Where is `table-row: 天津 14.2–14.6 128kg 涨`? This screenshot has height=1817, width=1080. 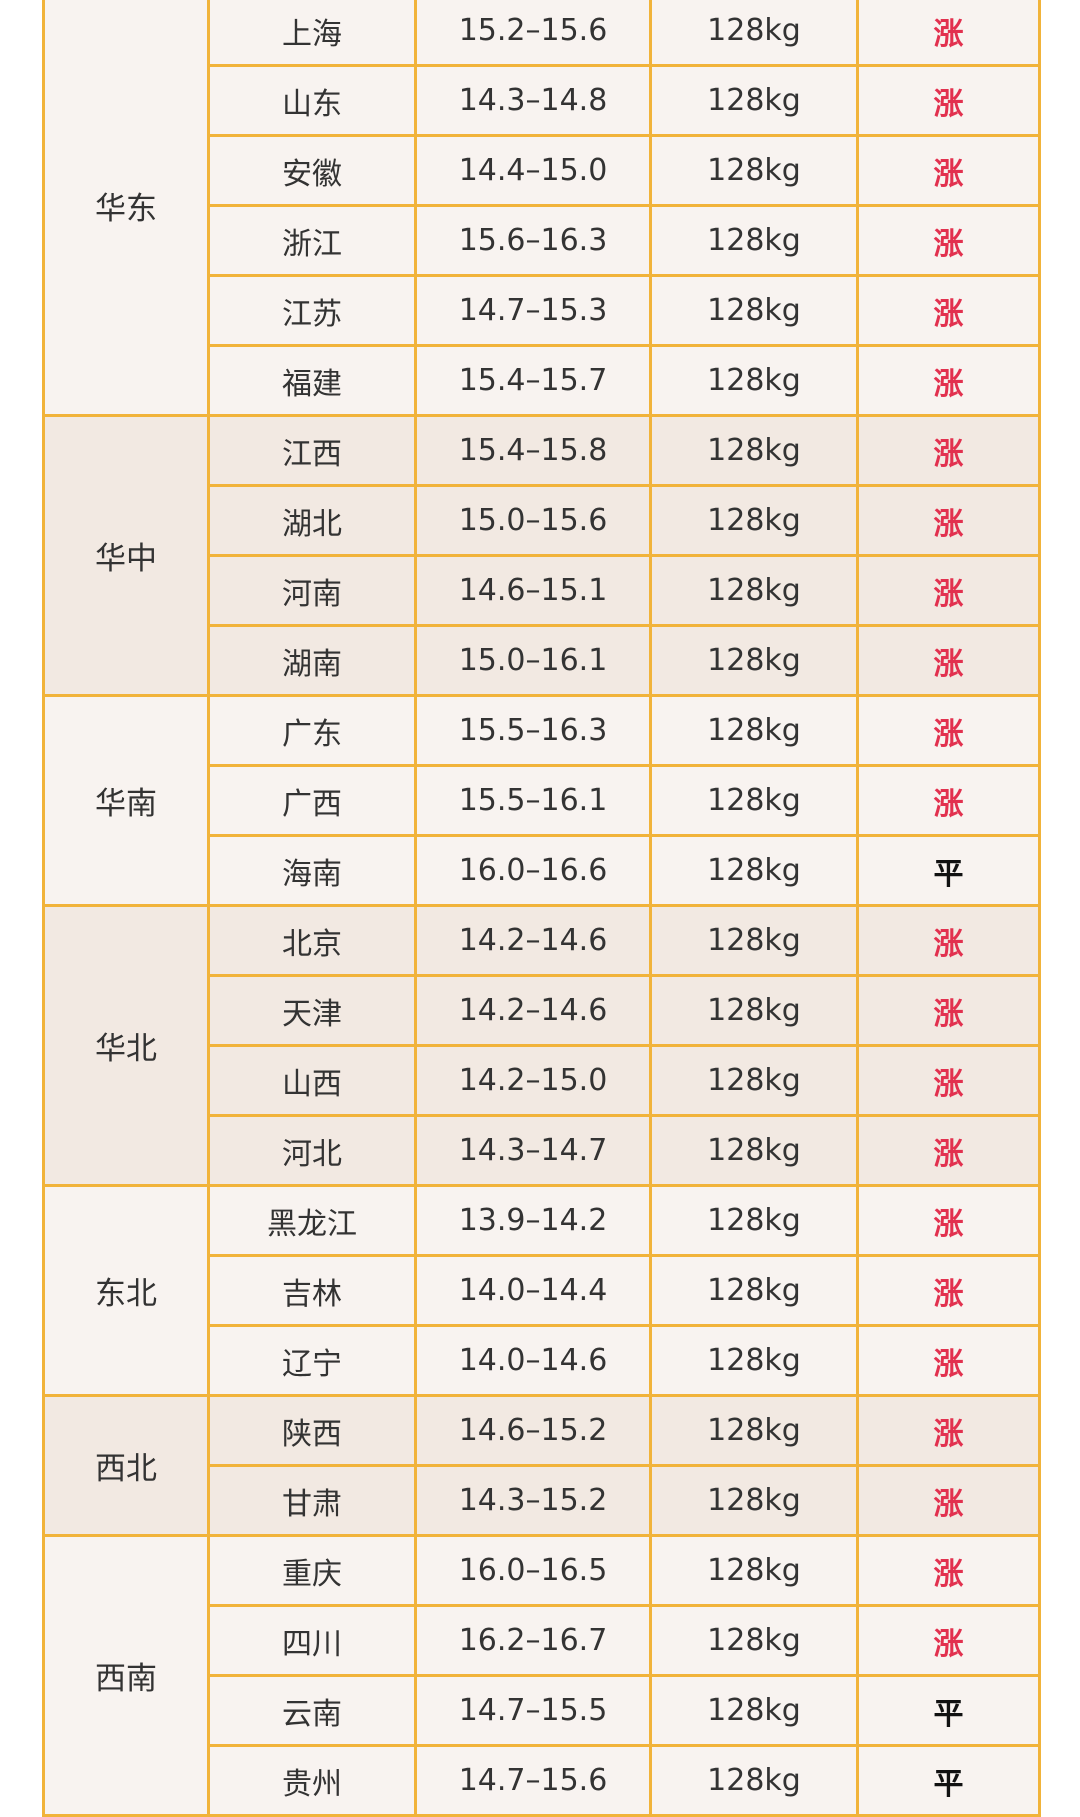
table-row: 天津 14.2–14.6 128kg 涨 is located at coordinates (542, 1010).